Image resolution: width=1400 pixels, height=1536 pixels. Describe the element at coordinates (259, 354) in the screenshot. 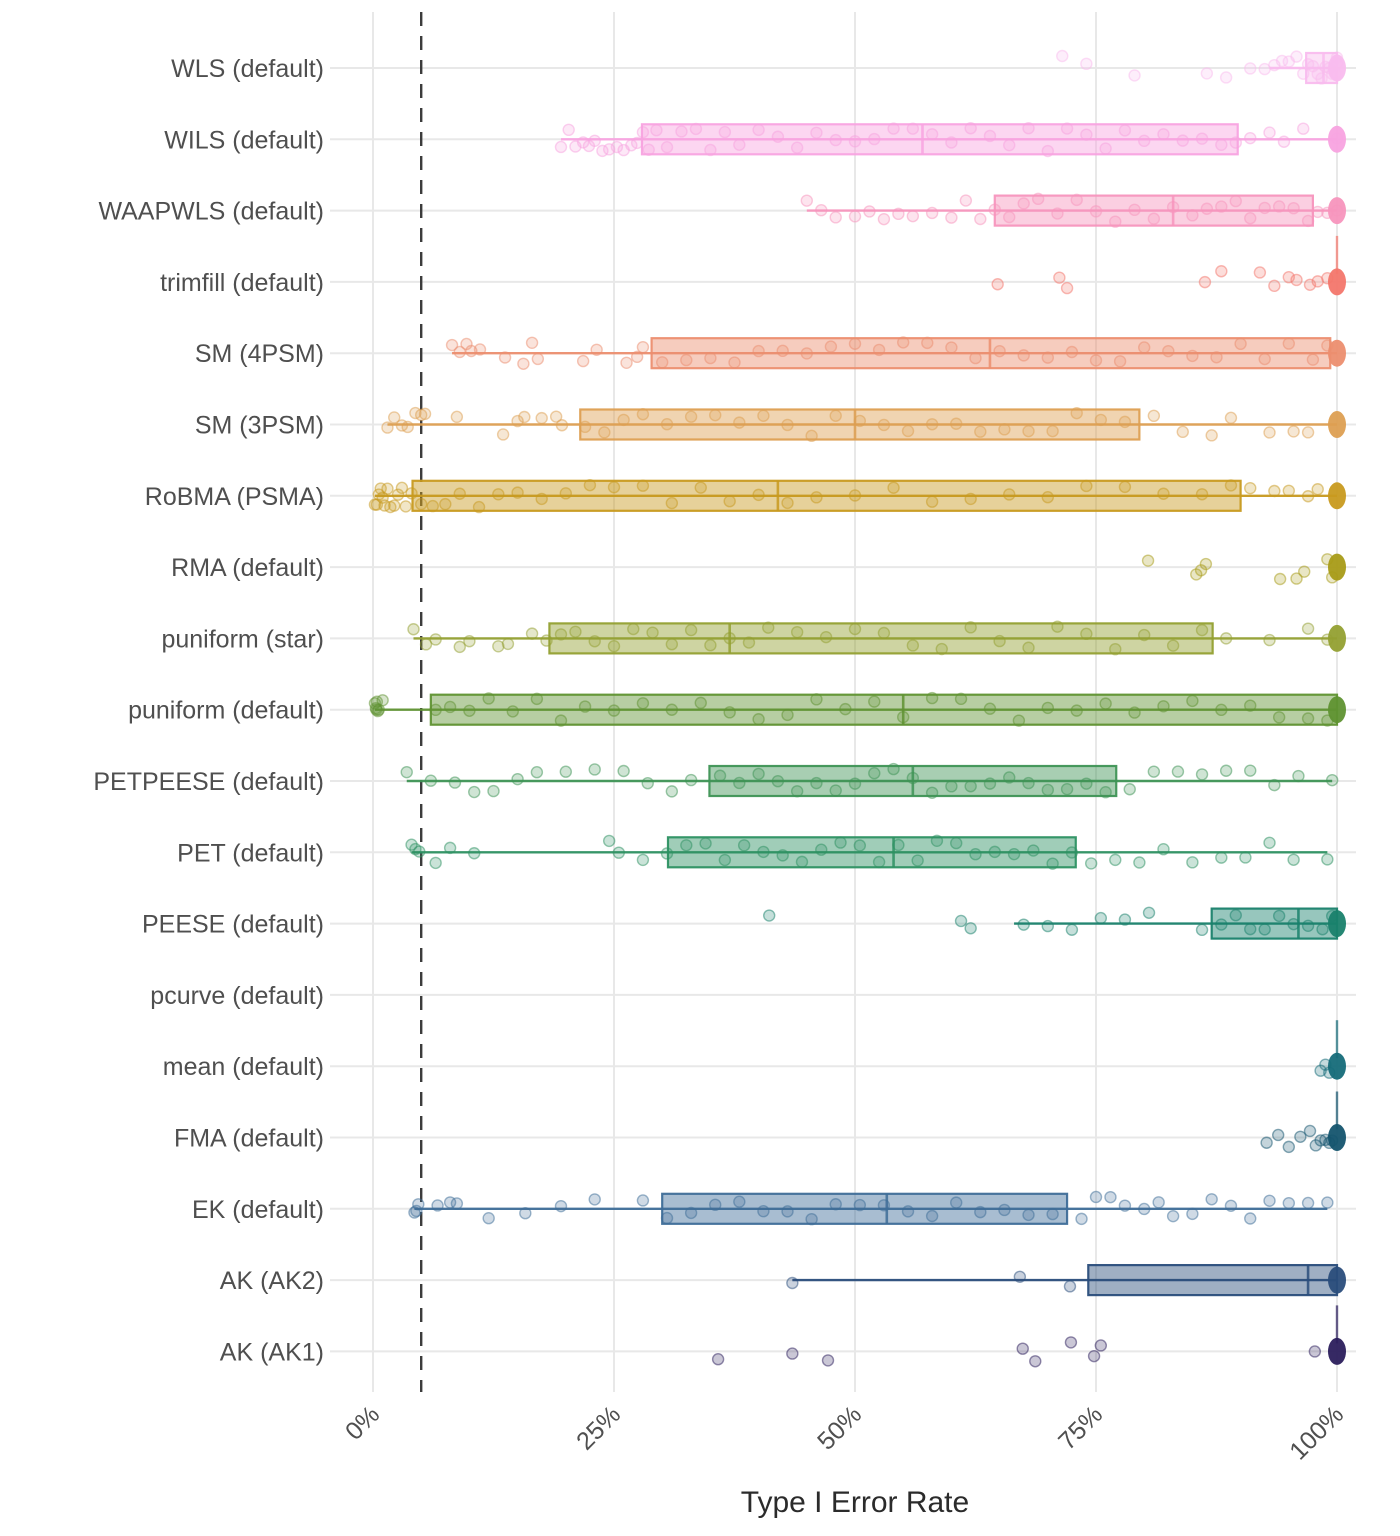

I see `y-axis-label: SM (4PSM)` at that location.